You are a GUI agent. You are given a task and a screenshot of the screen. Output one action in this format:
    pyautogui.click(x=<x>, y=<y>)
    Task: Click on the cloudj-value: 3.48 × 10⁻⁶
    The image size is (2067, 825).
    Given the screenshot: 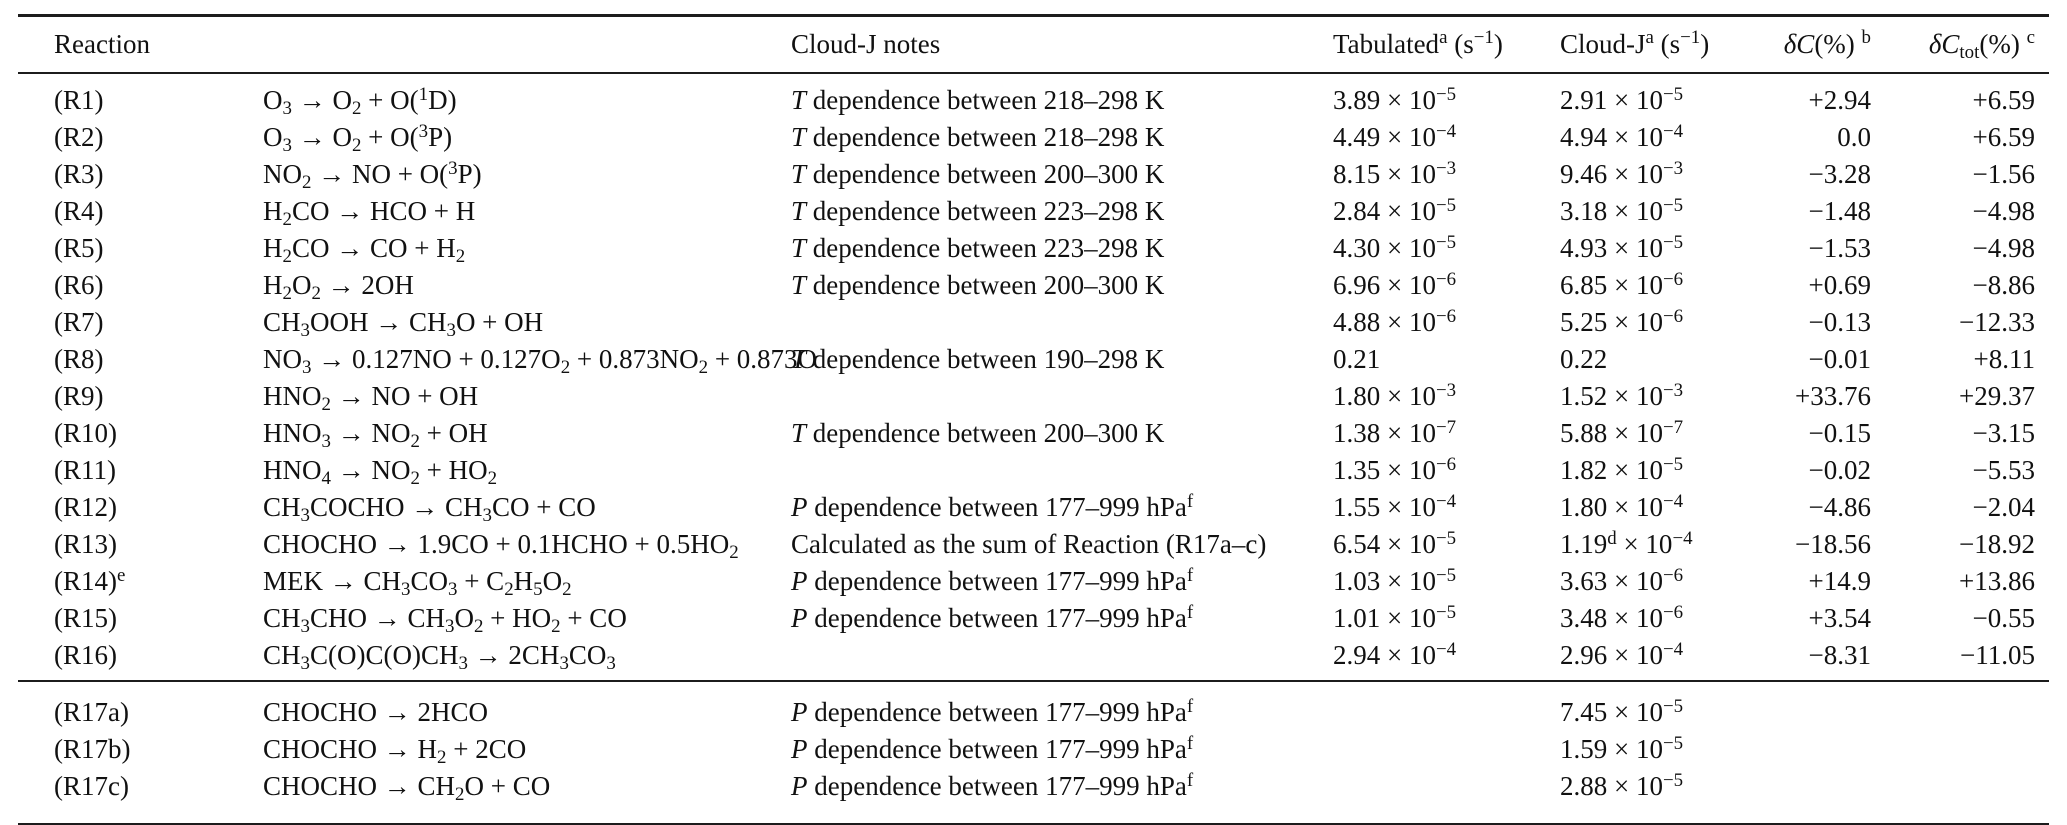 What is the action you would take?
    pyautogui.click(x=1622, y=617)
    